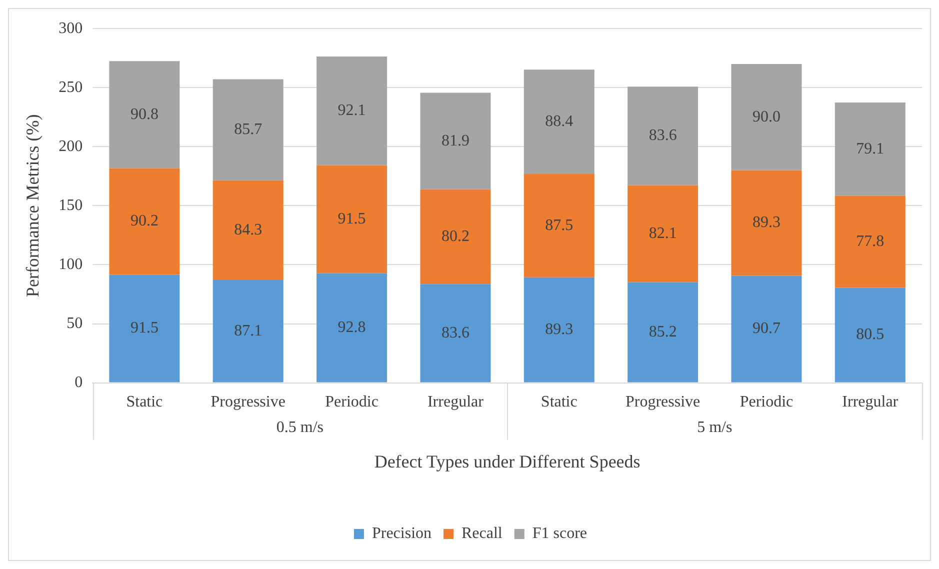 Image resolution: width=939 pixels, height=569 pixels. Describe the element at coordinates (507, 462) in the screenshot. I see `x-axis-title: Defect Types under Different Speeds` at that location.